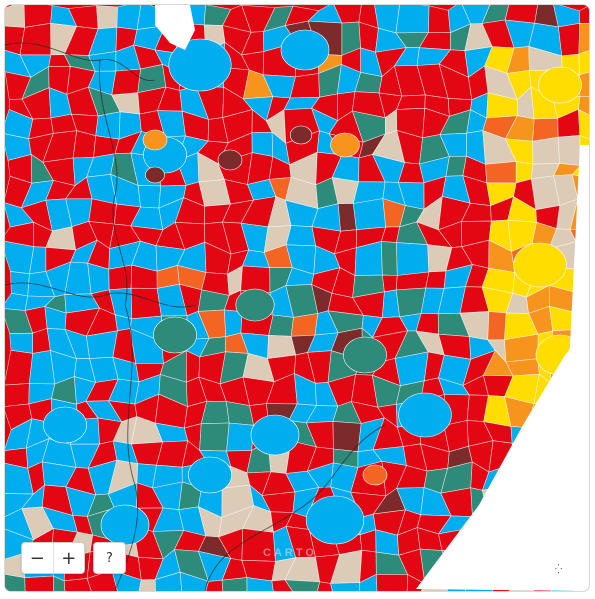  What do you see at coordinates (559, 569) in the screenshot?
I see `small-islet: ⁛` at bounding box center [559, 569].